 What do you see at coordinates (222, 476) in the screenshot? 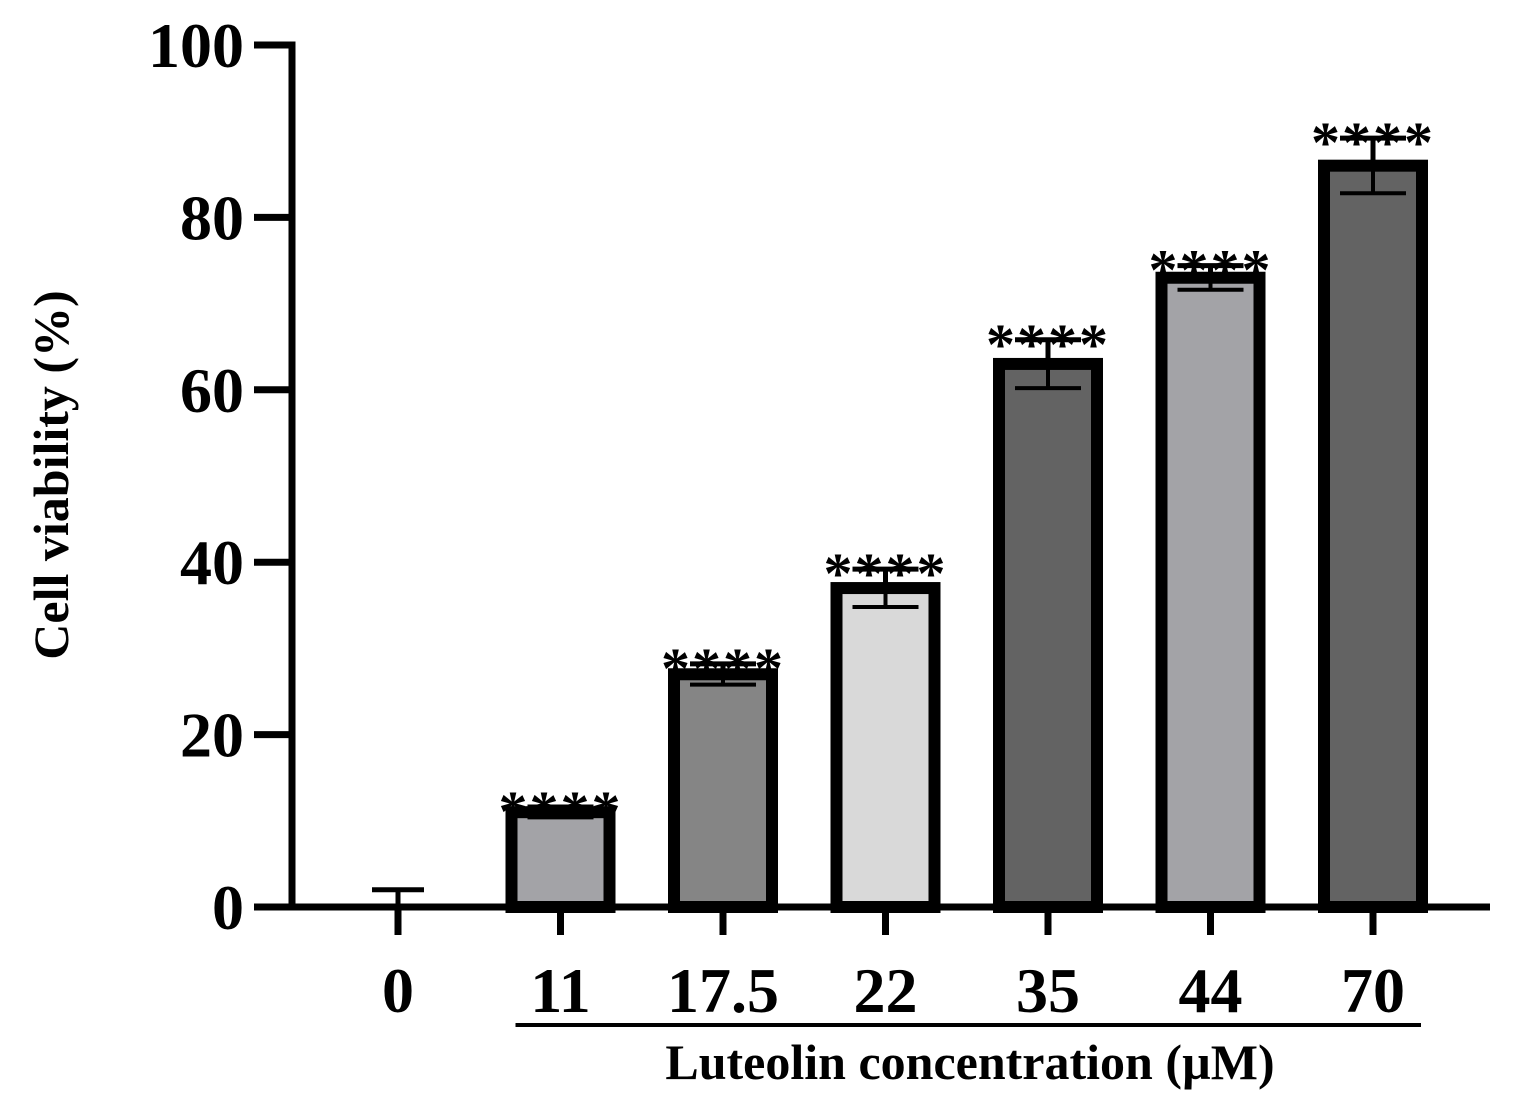
I see `y-axis: 0 20 40 60 80 100` at bounding box center [222, 476].